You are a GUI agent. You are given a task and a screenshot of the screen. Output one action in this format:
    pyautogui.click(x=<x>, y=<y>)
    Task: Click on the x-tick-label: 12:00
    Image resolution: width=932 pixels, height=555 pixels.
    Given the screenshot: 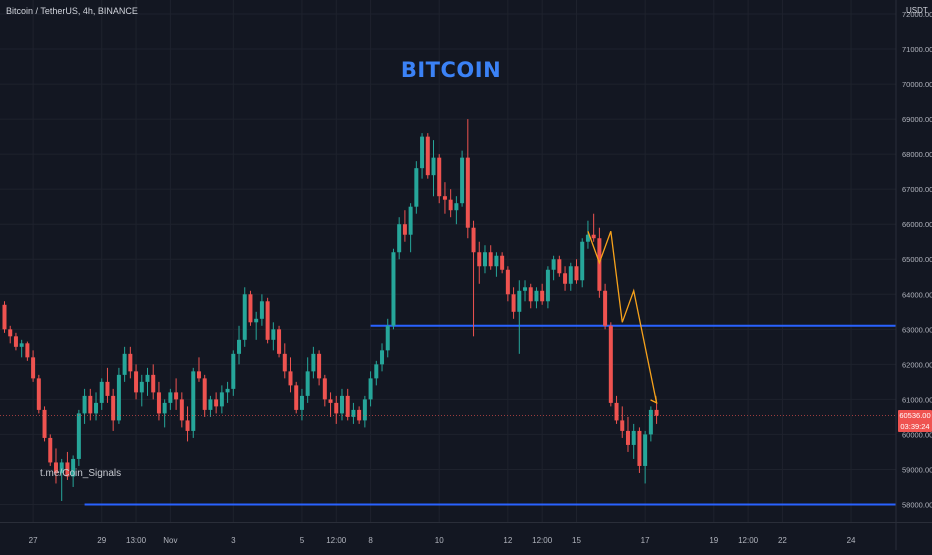 What is the action you would take?
    pyautogui.click(x=748, y=540)
    